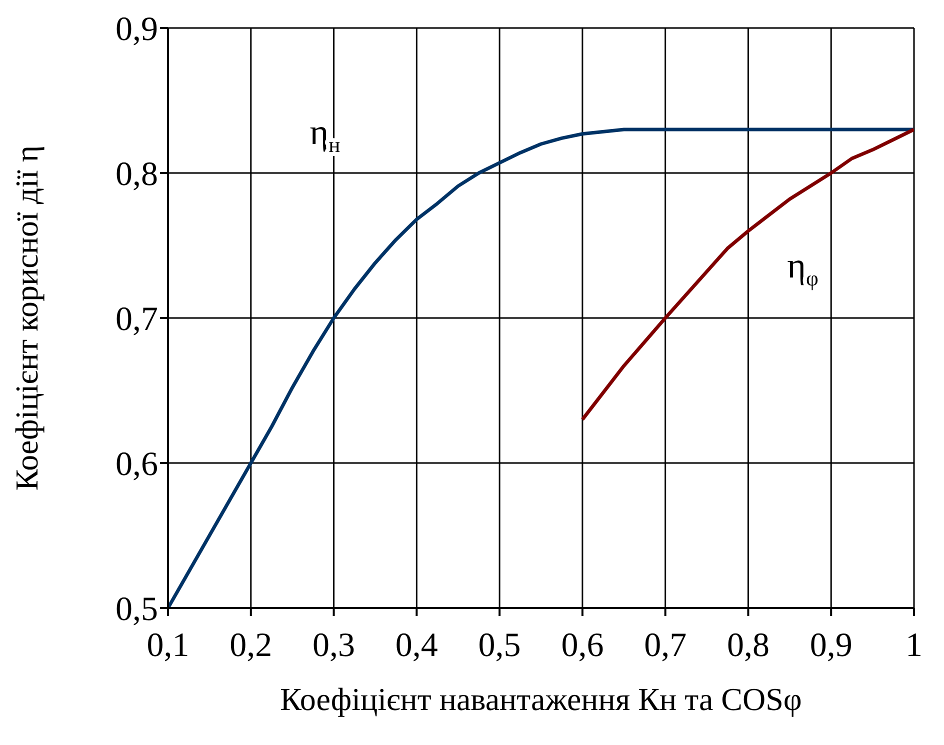  I want to click on x-tick-label: 0,4, so click(416, 645).